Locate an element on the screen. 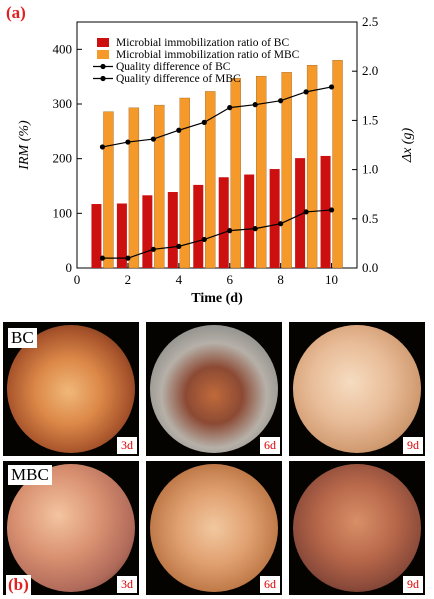  row-label-bc: BC is located at coordinates (22, 338).